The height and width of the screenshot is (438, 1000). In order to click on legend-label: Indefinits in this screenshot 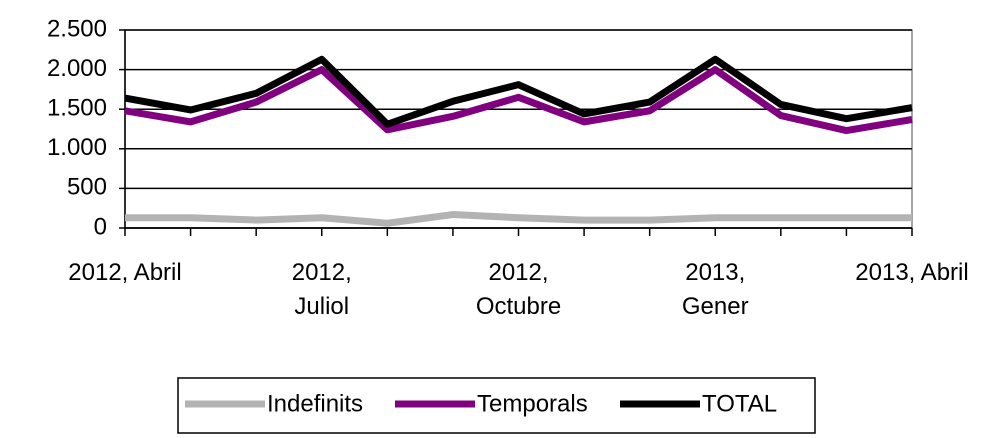, I will do `click(315, 403)`.